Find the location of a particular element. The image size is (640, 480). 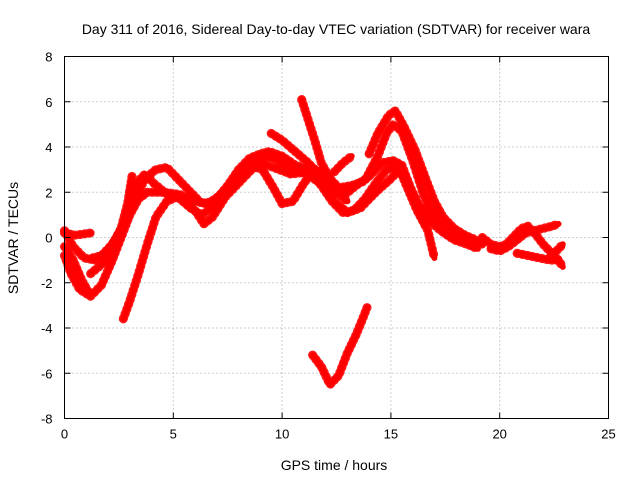

x-tick-label: 25 is located at coordinates (608, 434).